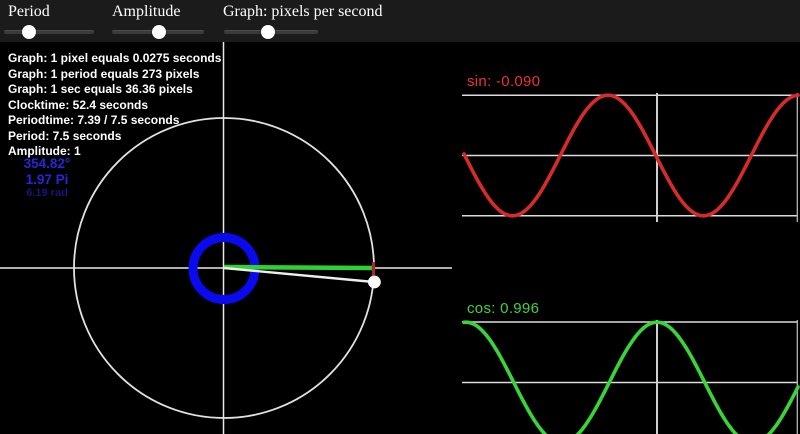 This screenshot has width=800, height=434. I want to click on cos-graph, so click(631, 377).